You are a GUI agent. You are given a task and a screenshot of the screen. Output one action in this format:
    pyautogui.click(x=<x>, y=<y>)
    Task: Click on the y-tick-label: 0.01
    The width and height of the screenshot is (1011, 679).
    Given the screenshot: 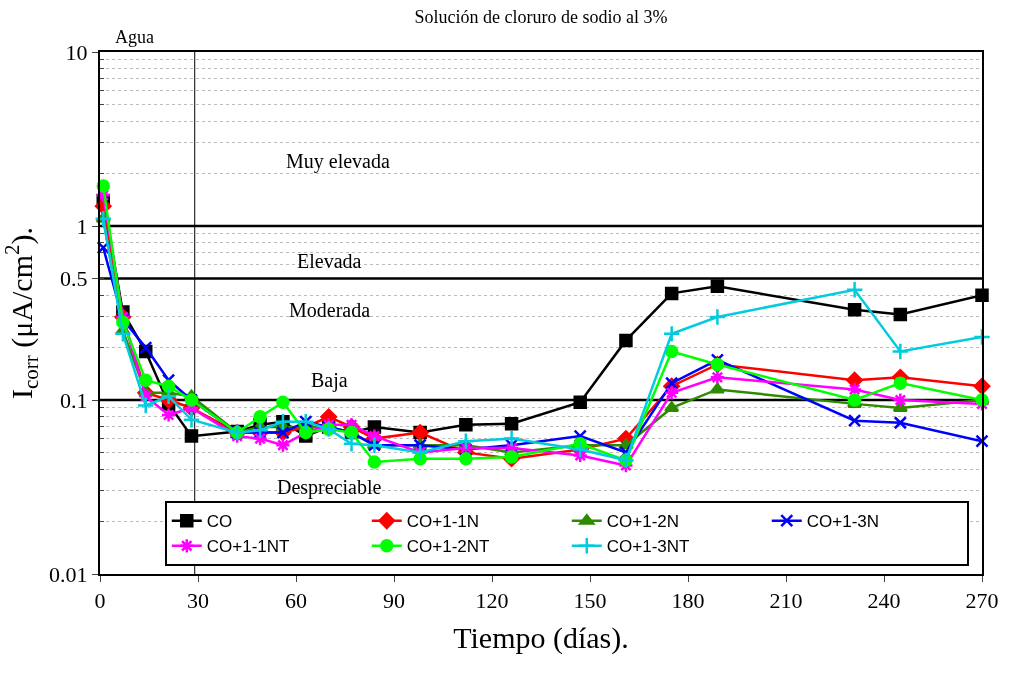 What is the action you would take?
    pyautogui.click(x=68, y=574)
    